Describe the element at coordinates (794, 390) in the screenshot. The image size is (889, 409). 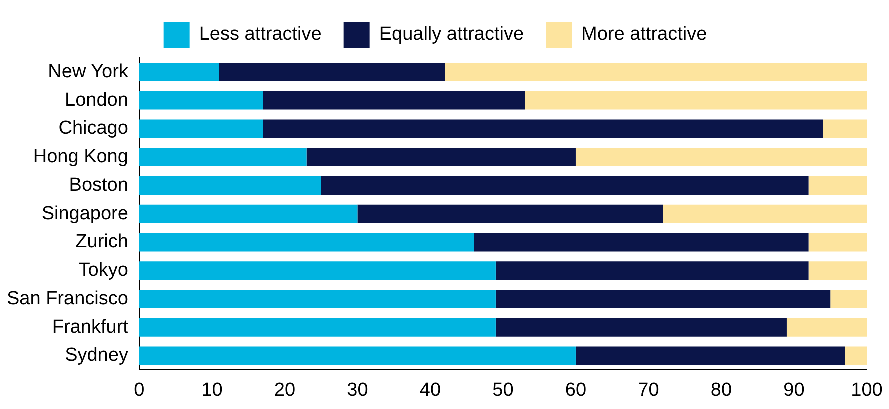
I see `x-tick-label: 90` at that location.